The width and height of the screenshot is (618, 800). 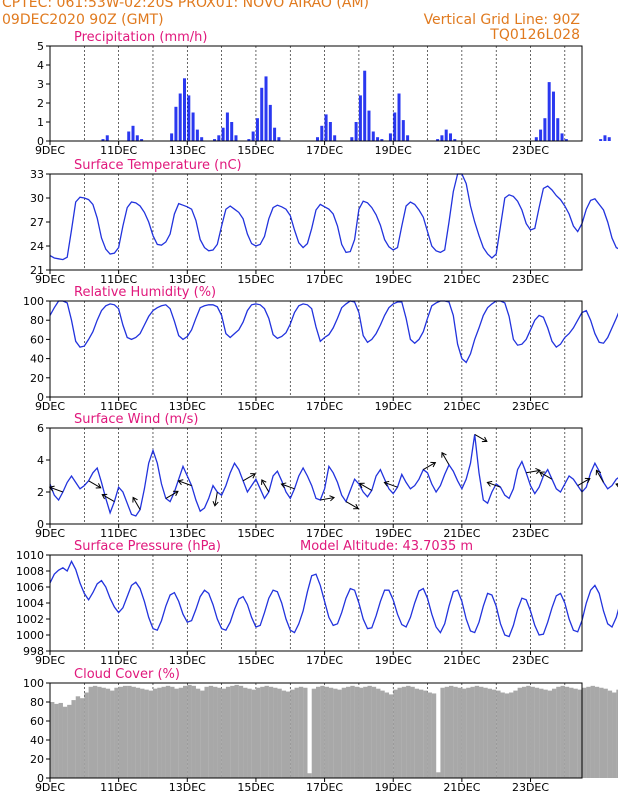 What do you see at coordinates (255, 787) in the screenshot?
I see `x-tick-label: 15DEC` at bounding box center [255, 787].